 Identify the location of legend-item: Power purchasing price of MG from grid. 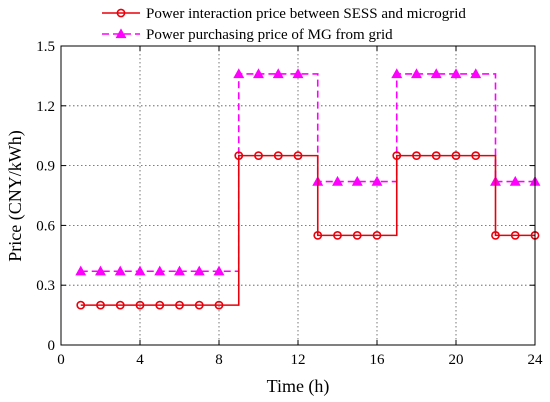
(247, 35).